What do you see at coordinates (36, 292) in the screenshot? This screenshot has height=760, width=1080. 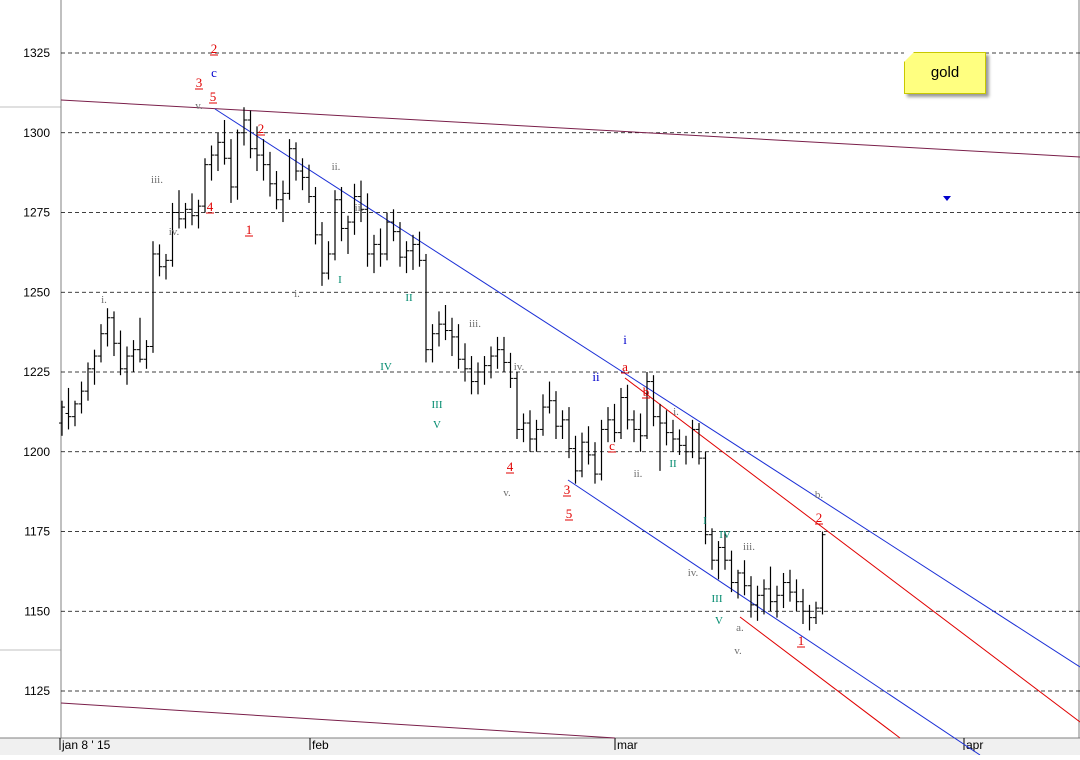 I see `y-tick-label: 1250` at bounding box center [36, 292].